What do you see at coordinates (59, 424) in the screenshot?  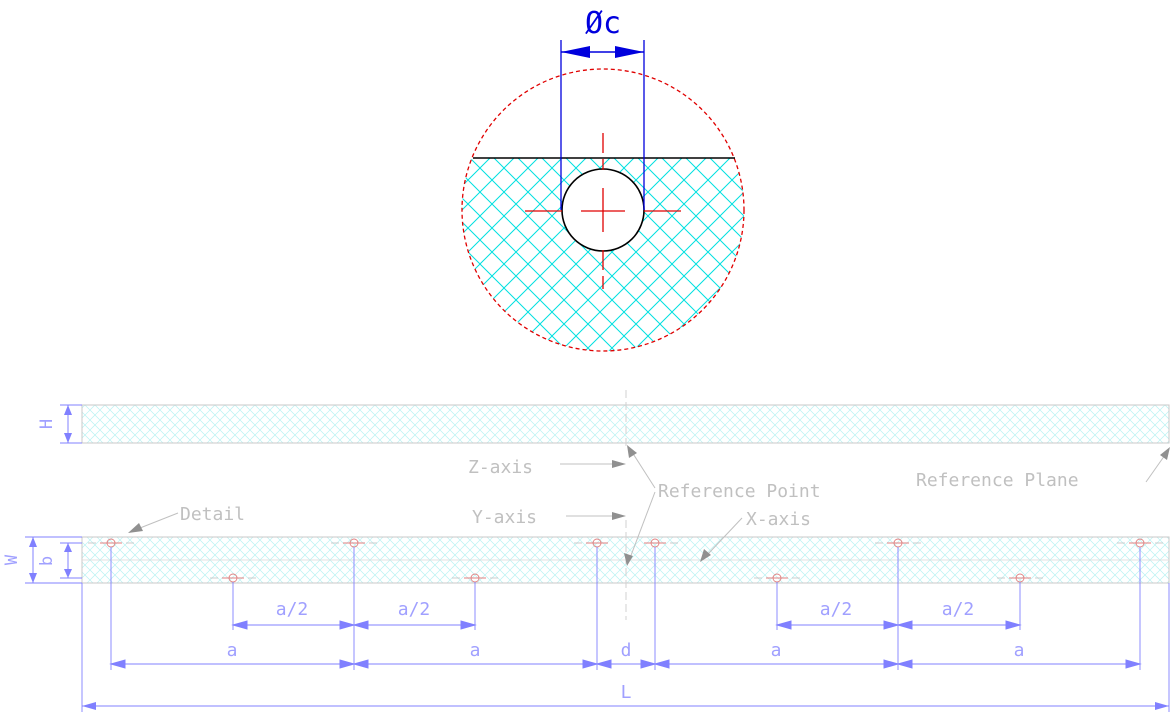 I see `height-dimension: H` at bounding box center [59, 424].